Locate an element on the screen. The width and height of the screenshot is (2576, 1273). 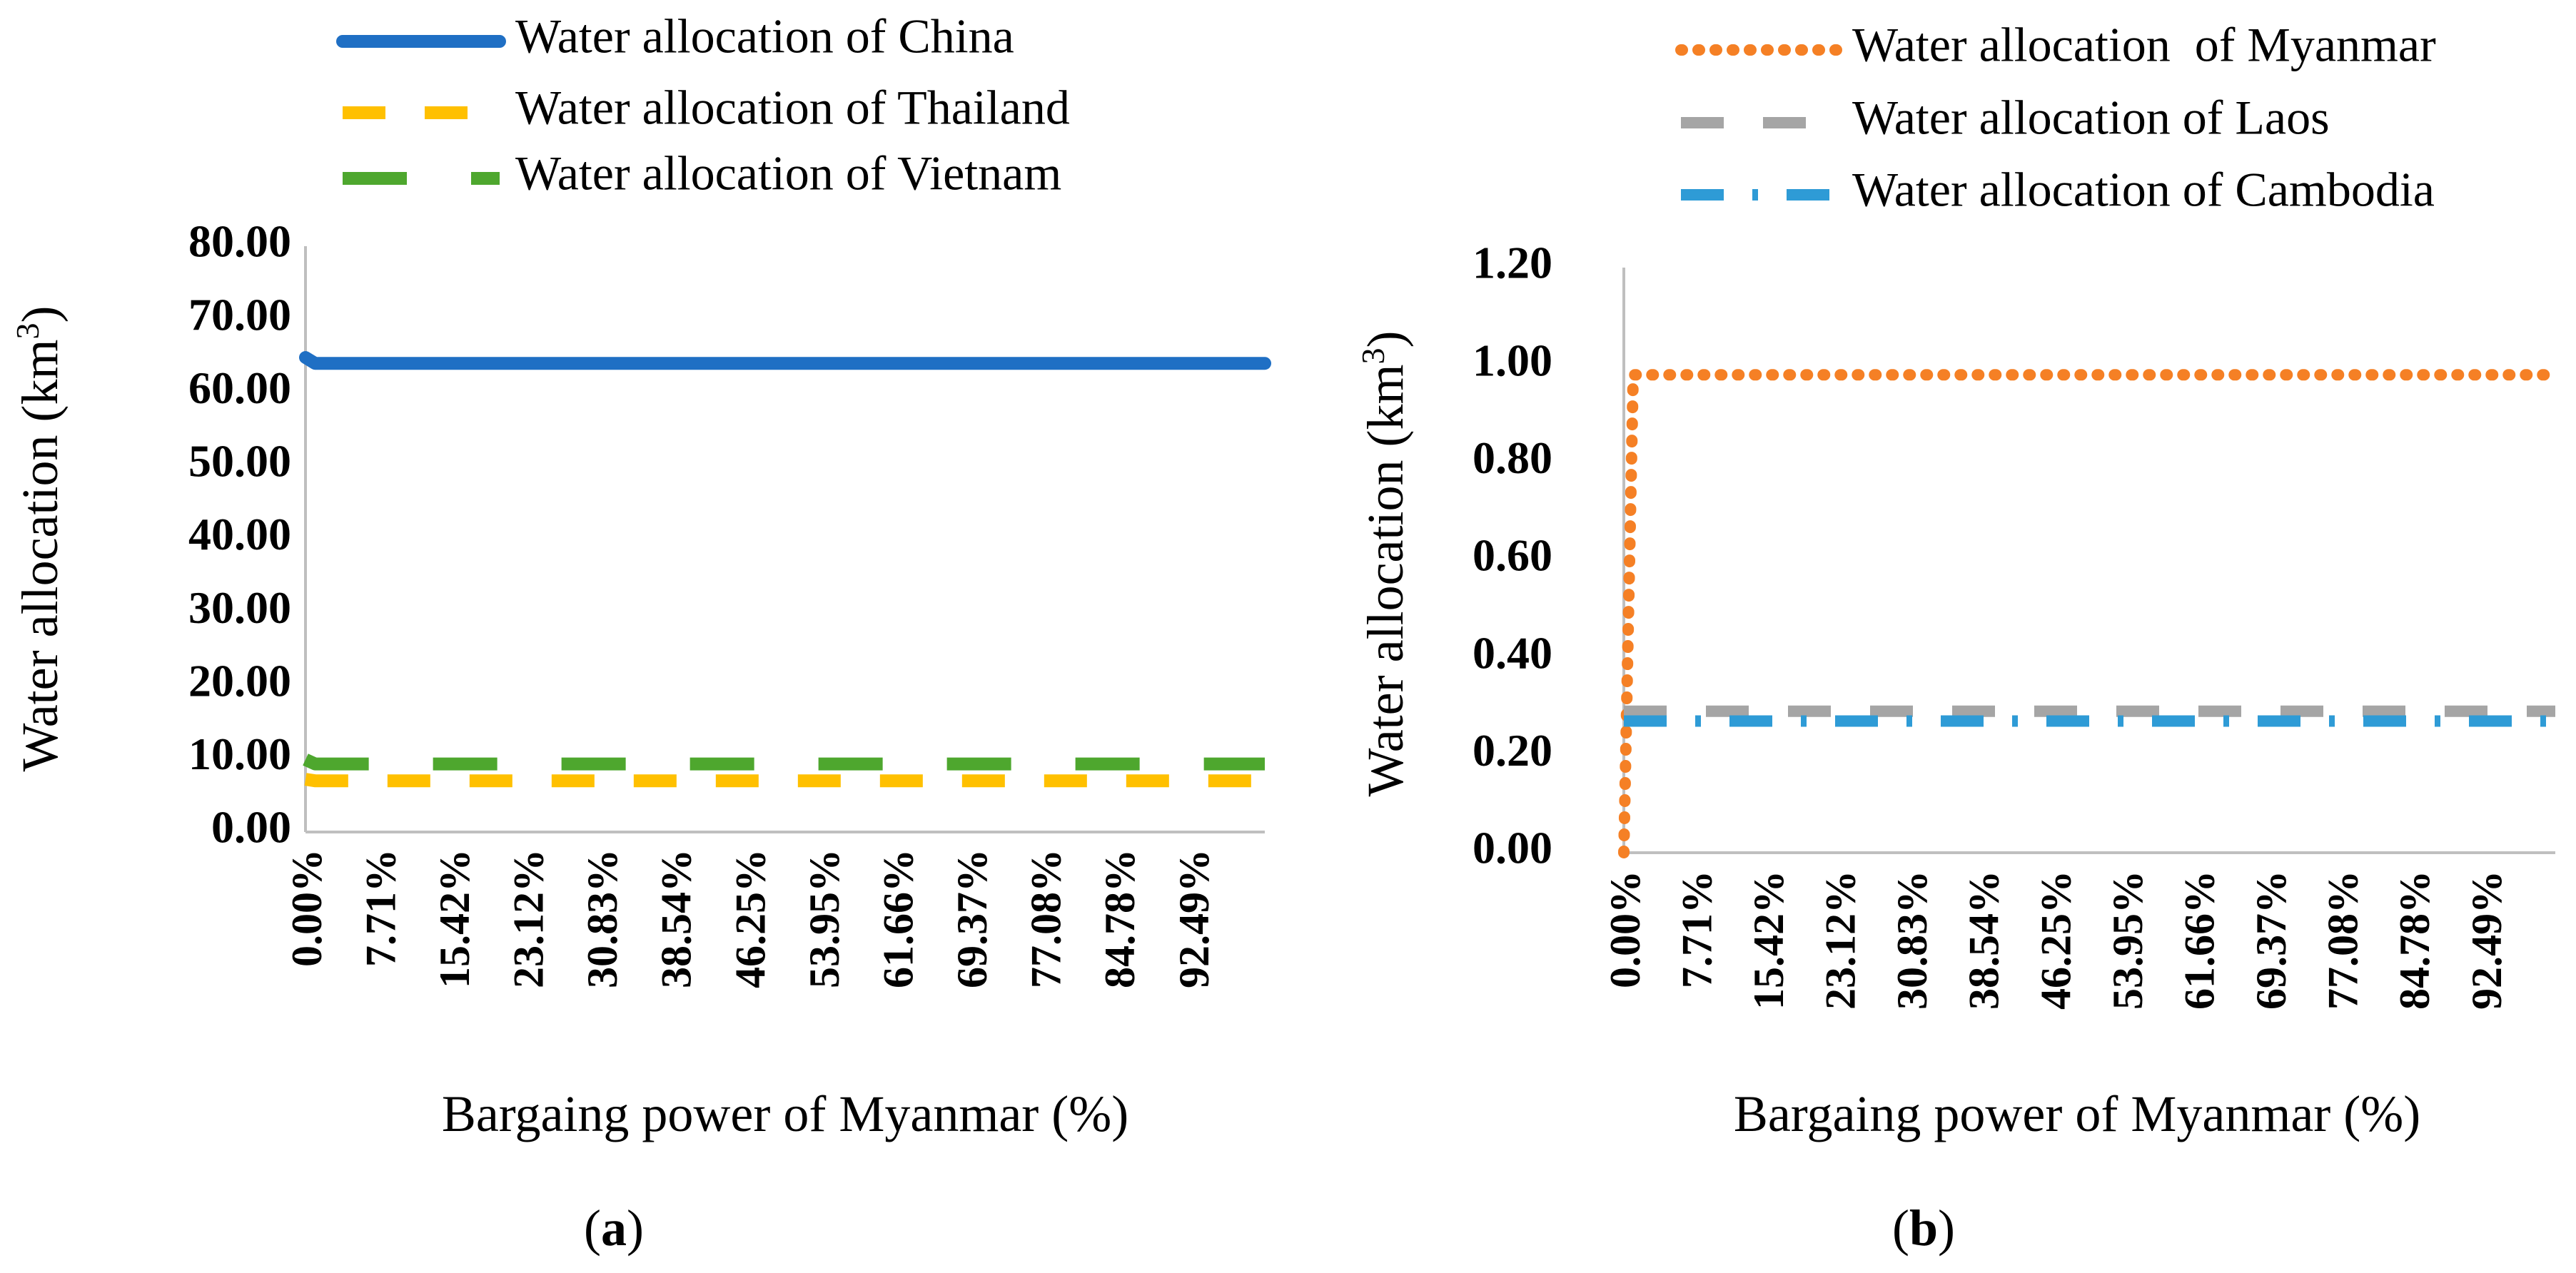
legend-item: Water allocation of Laos is located at coordinates (2005, 118).